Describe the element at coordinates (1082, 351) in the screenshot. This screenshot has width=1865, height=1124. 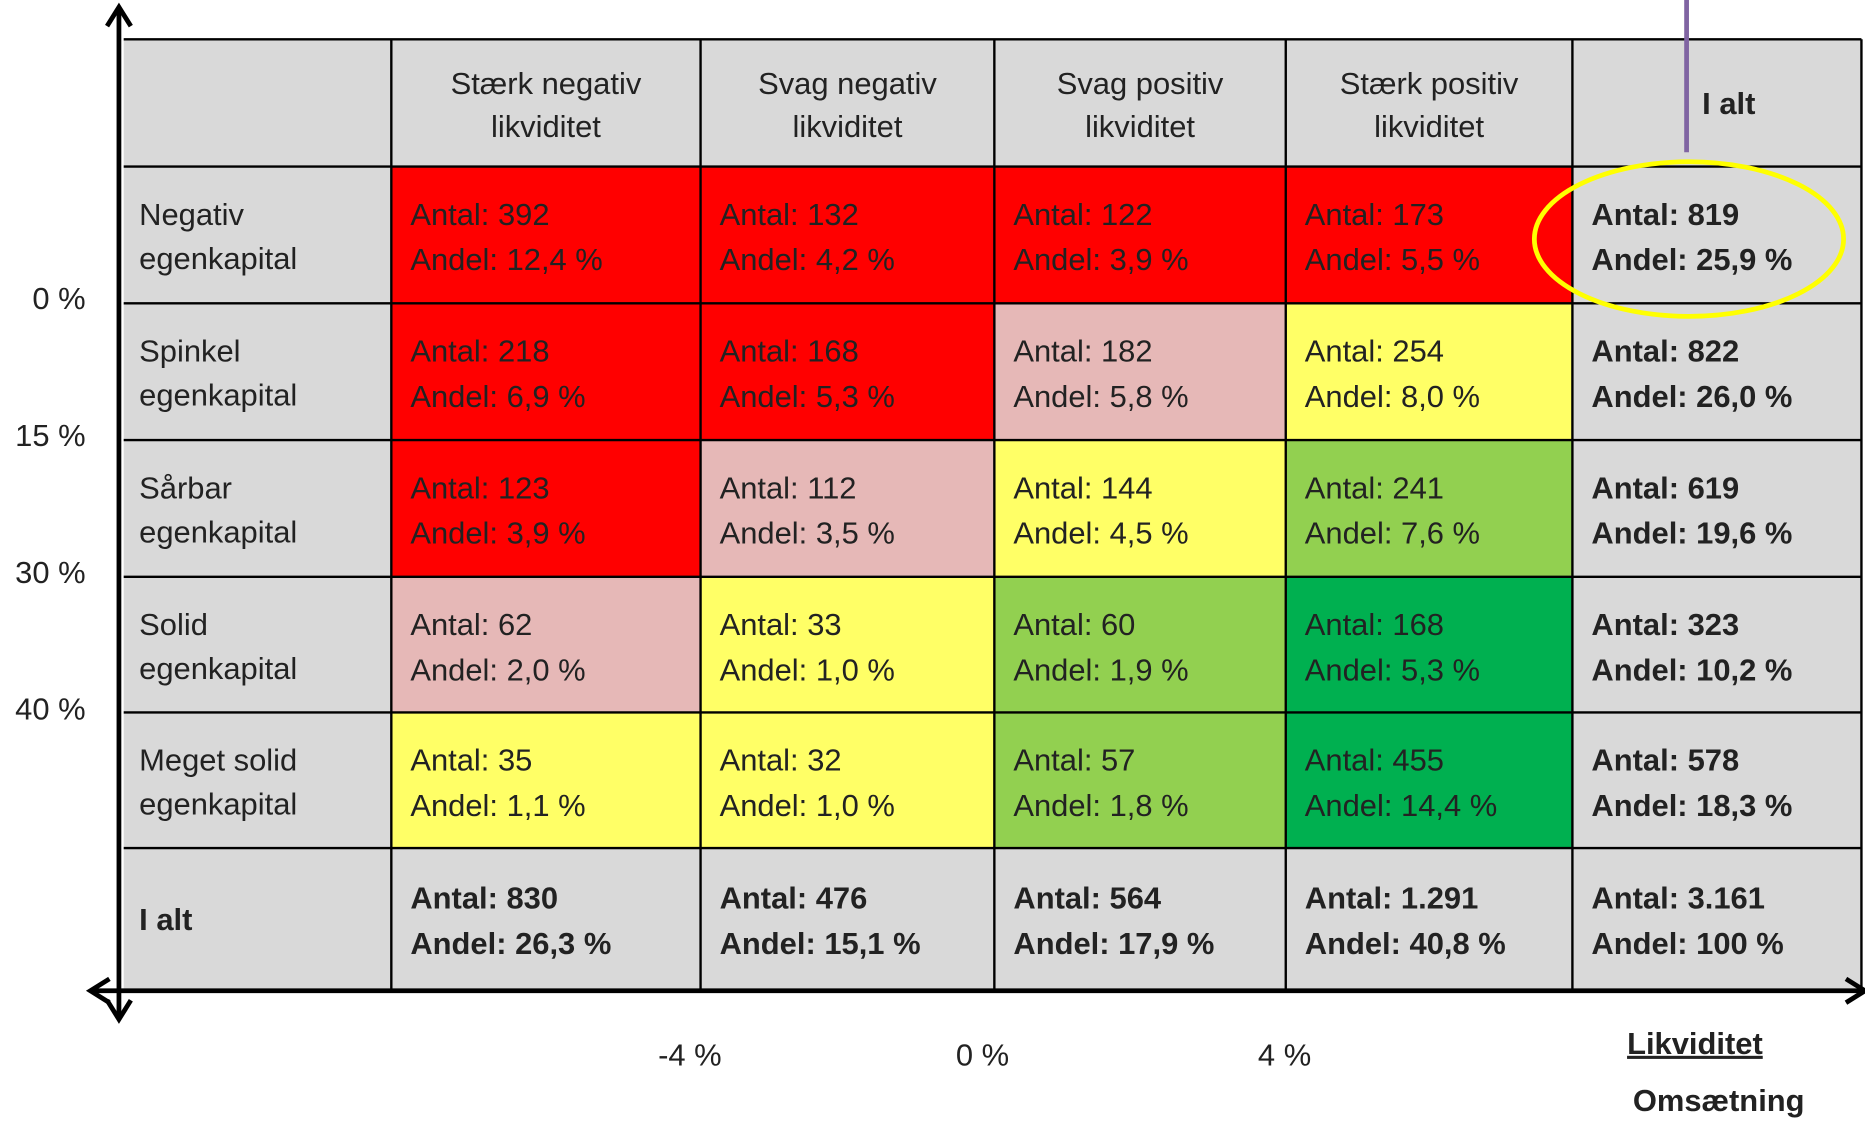
I see `cell-count: Antal: 182` at that location.